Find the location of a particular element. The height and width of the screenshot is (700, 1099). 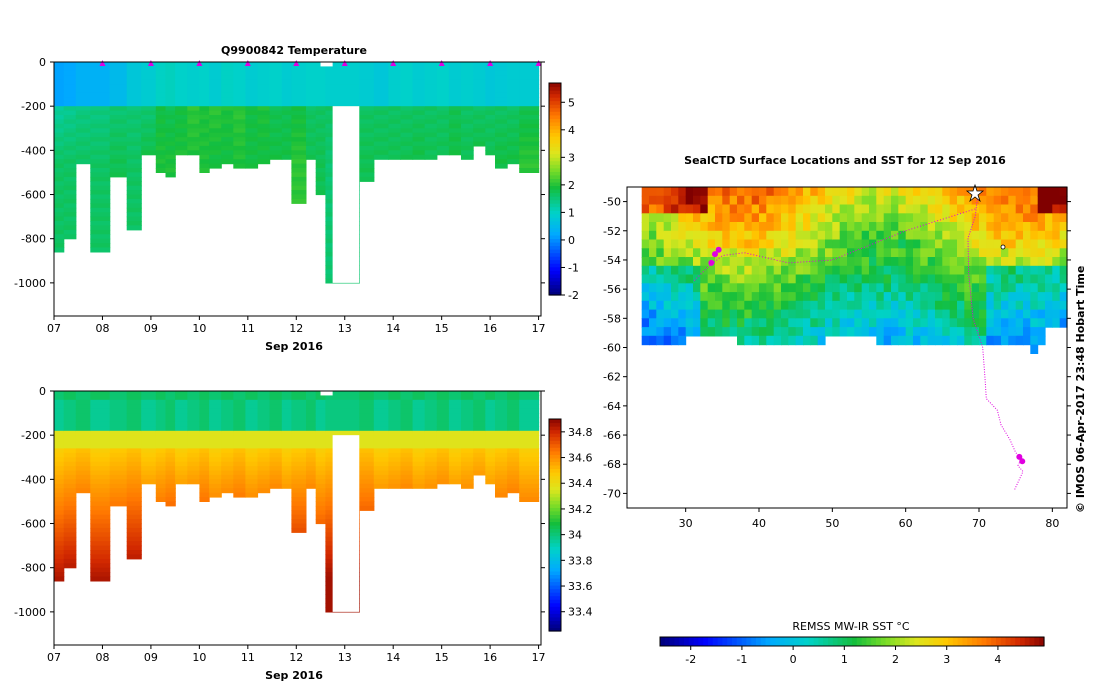

profile-markers is located at coordinates (320, 63).